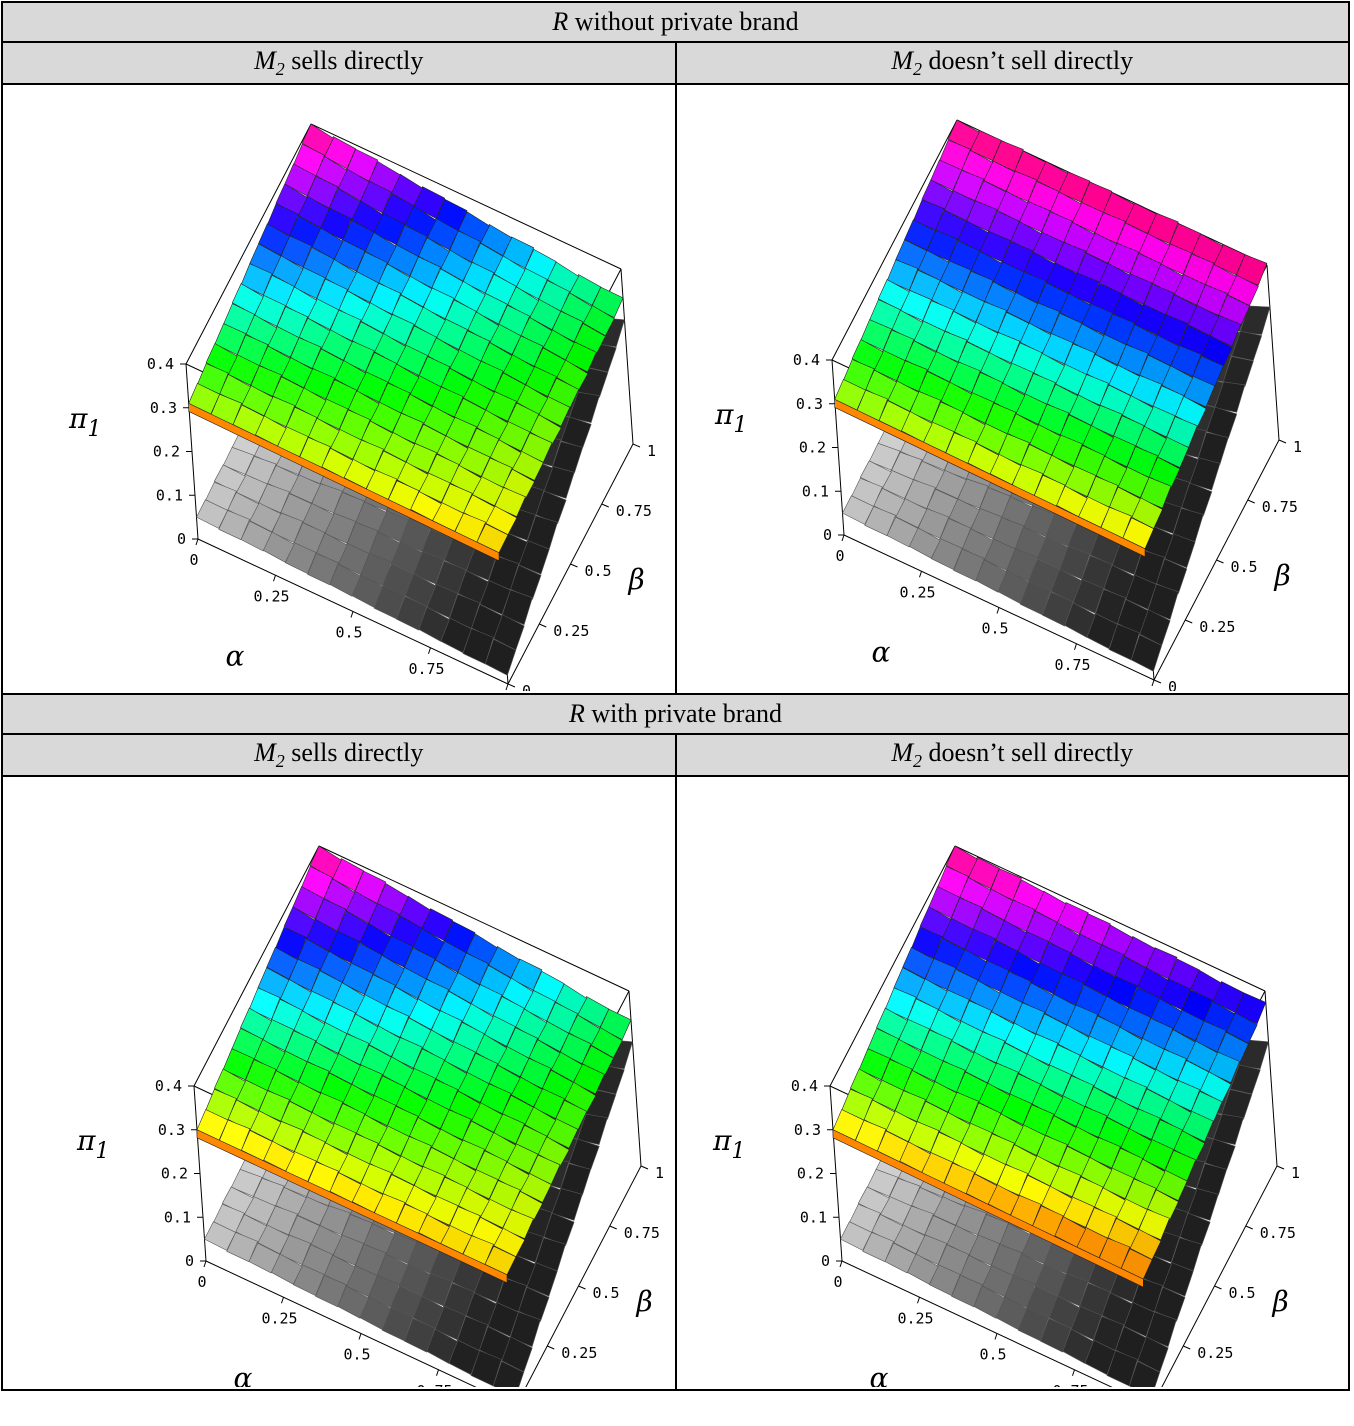  I want to click on x-axis-label: α, so click(880, 651).